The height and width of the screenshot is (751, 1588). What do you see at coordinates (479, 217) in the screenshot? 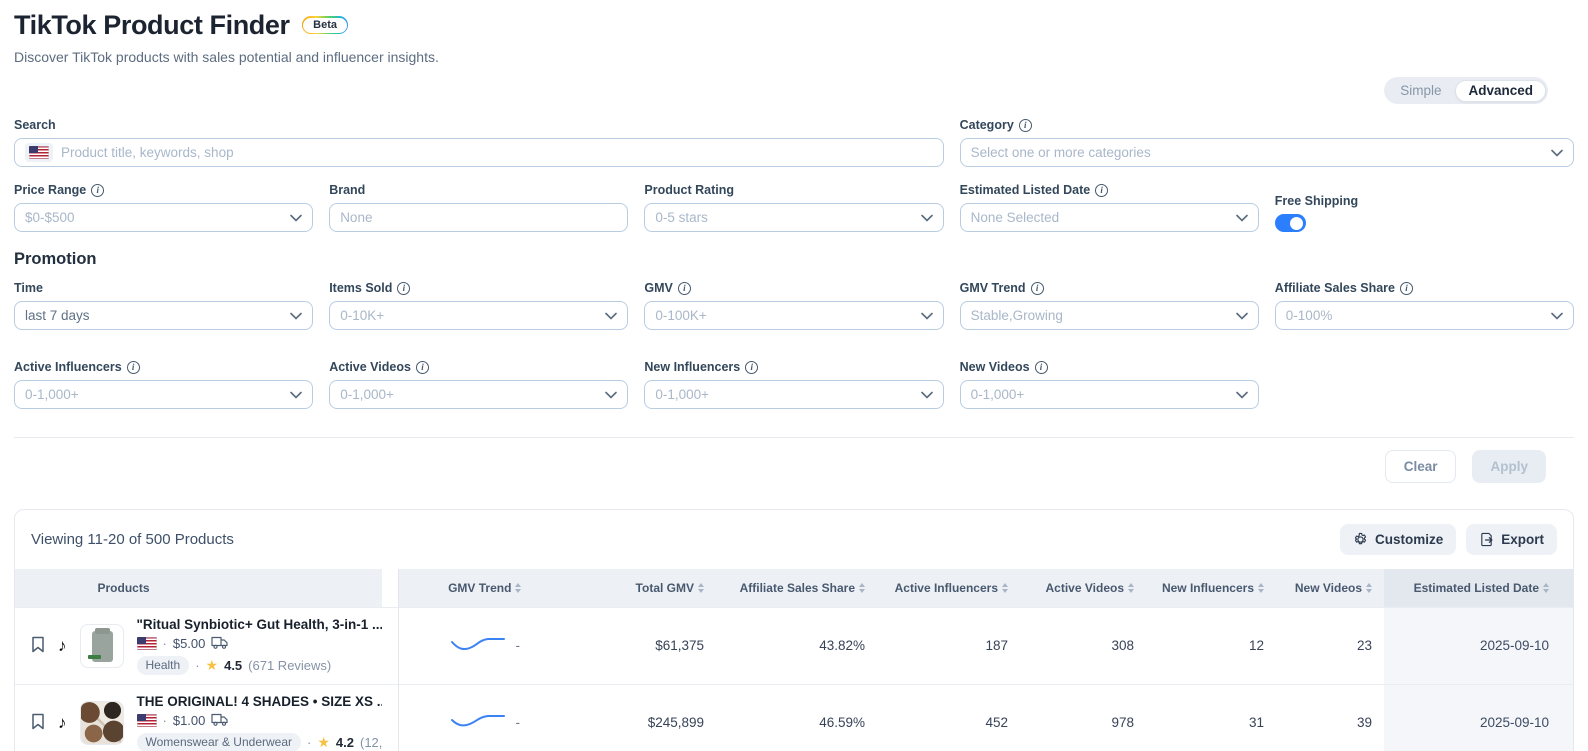
I see `brand-input: None` at bounding box center [479, 217].